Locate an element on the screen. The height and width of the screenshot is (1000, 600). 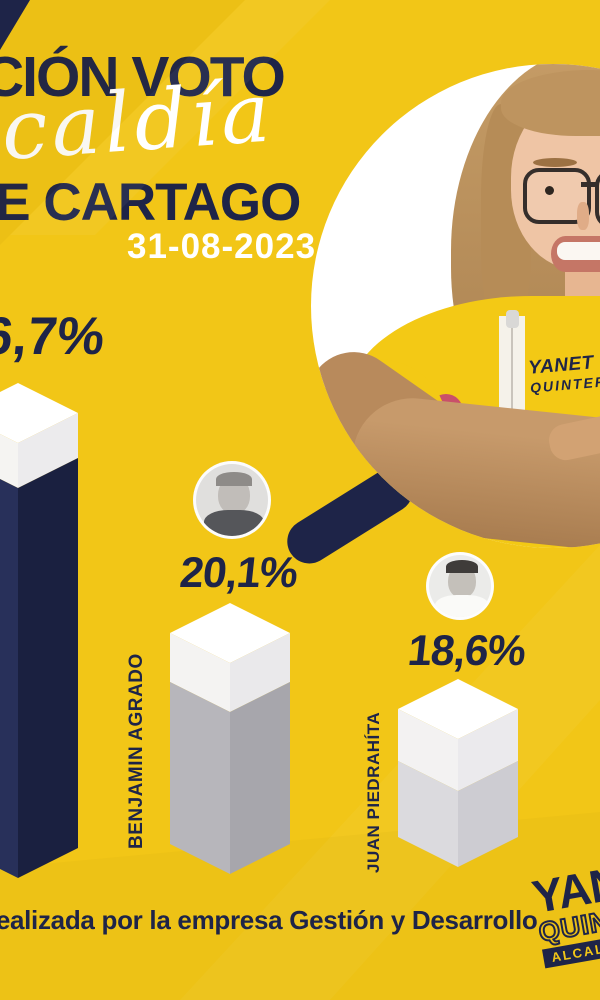
title-line-1: INTENCIÓN VOTO is located at coordinates (143, 77).